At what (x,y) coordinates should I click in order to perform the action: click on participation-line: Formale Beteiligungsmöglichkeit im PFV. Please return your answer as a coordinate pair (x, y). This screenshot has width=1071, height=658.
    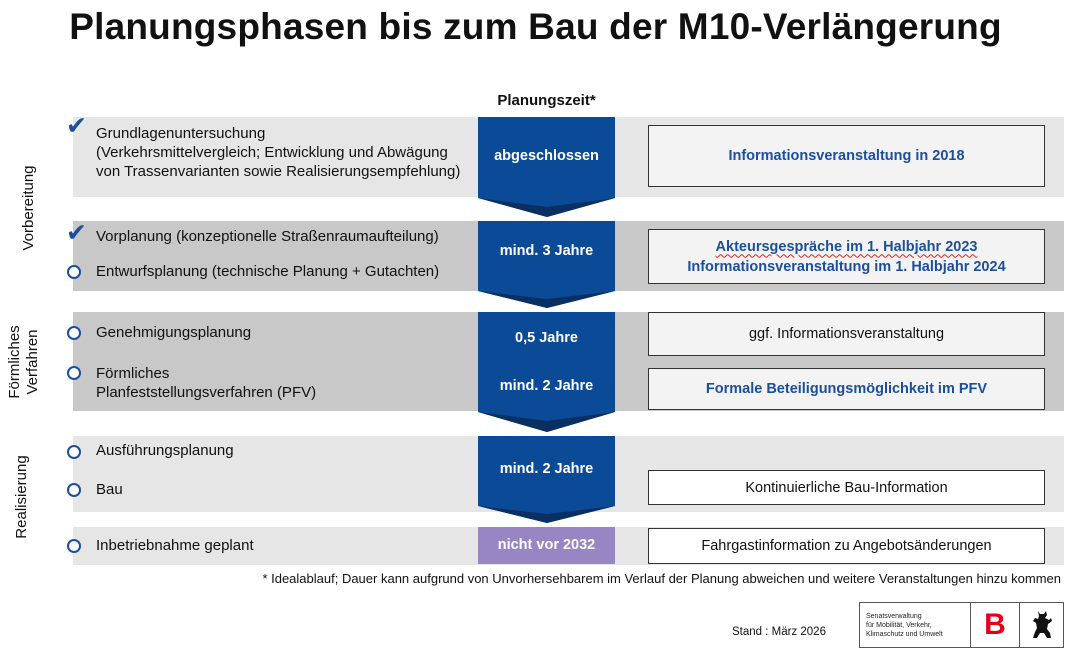
    Looking at the image, I should click on (846, 389).